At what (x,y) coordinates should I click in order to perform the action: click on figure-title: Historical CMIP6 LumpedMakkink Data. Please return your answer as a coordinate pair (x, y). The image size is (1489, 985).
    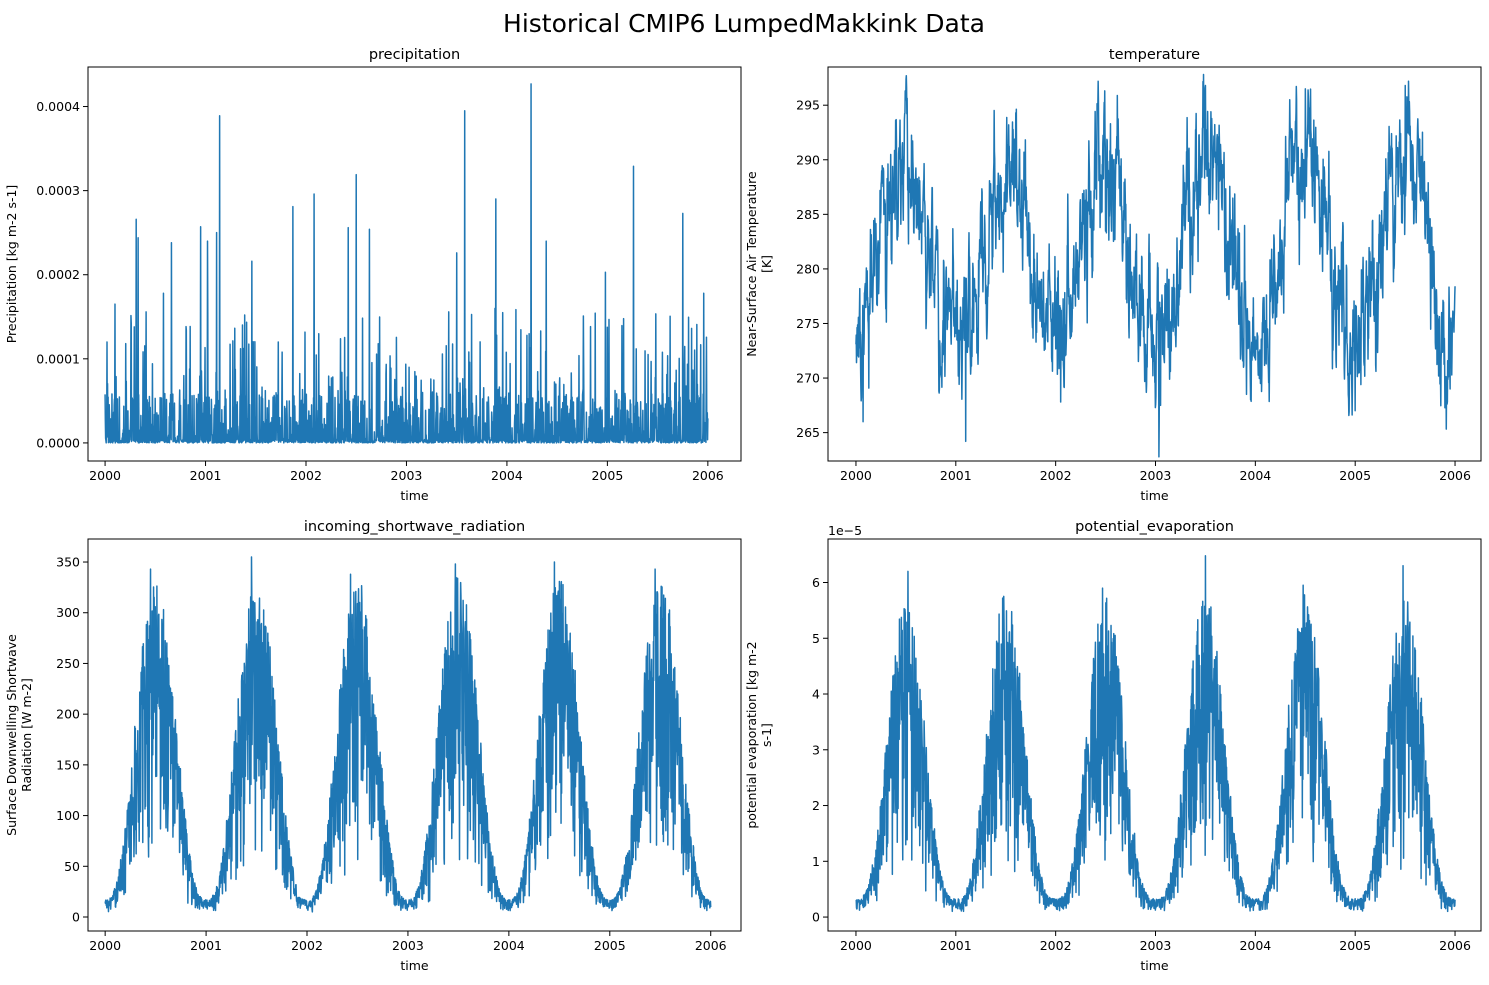
    Looking at the image, I should click on (744, 23).